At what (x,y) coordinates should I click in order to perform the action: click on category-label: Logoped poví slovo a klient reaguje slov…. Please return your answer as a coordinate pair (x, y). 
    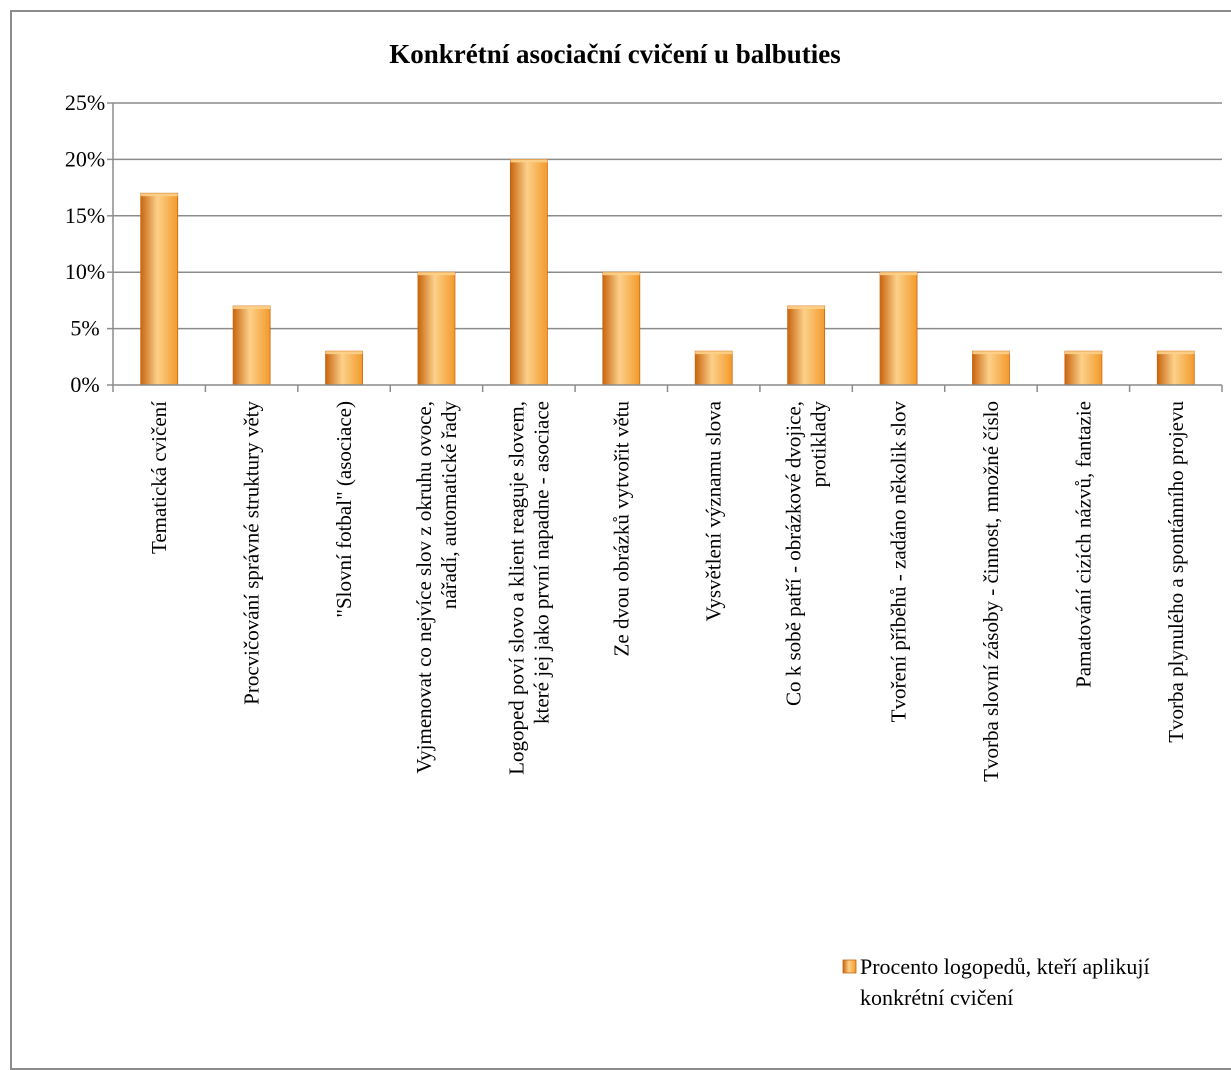
    Looking at the image, I should click on (528, 588).